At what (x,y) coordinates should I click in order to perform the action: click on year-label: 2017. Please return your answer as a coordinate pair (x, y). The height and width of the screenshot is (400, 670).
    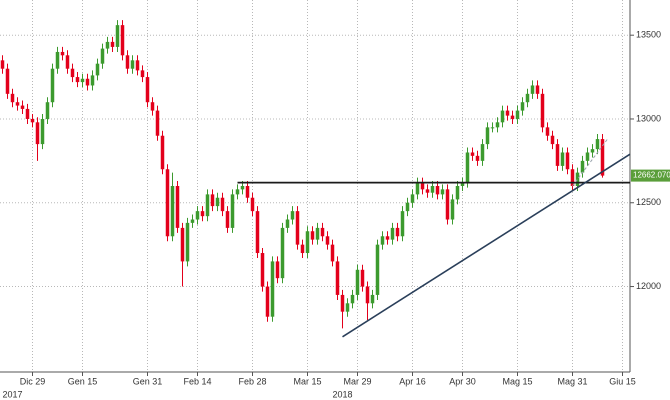
    Looking at the image, I should click on (13, 394).